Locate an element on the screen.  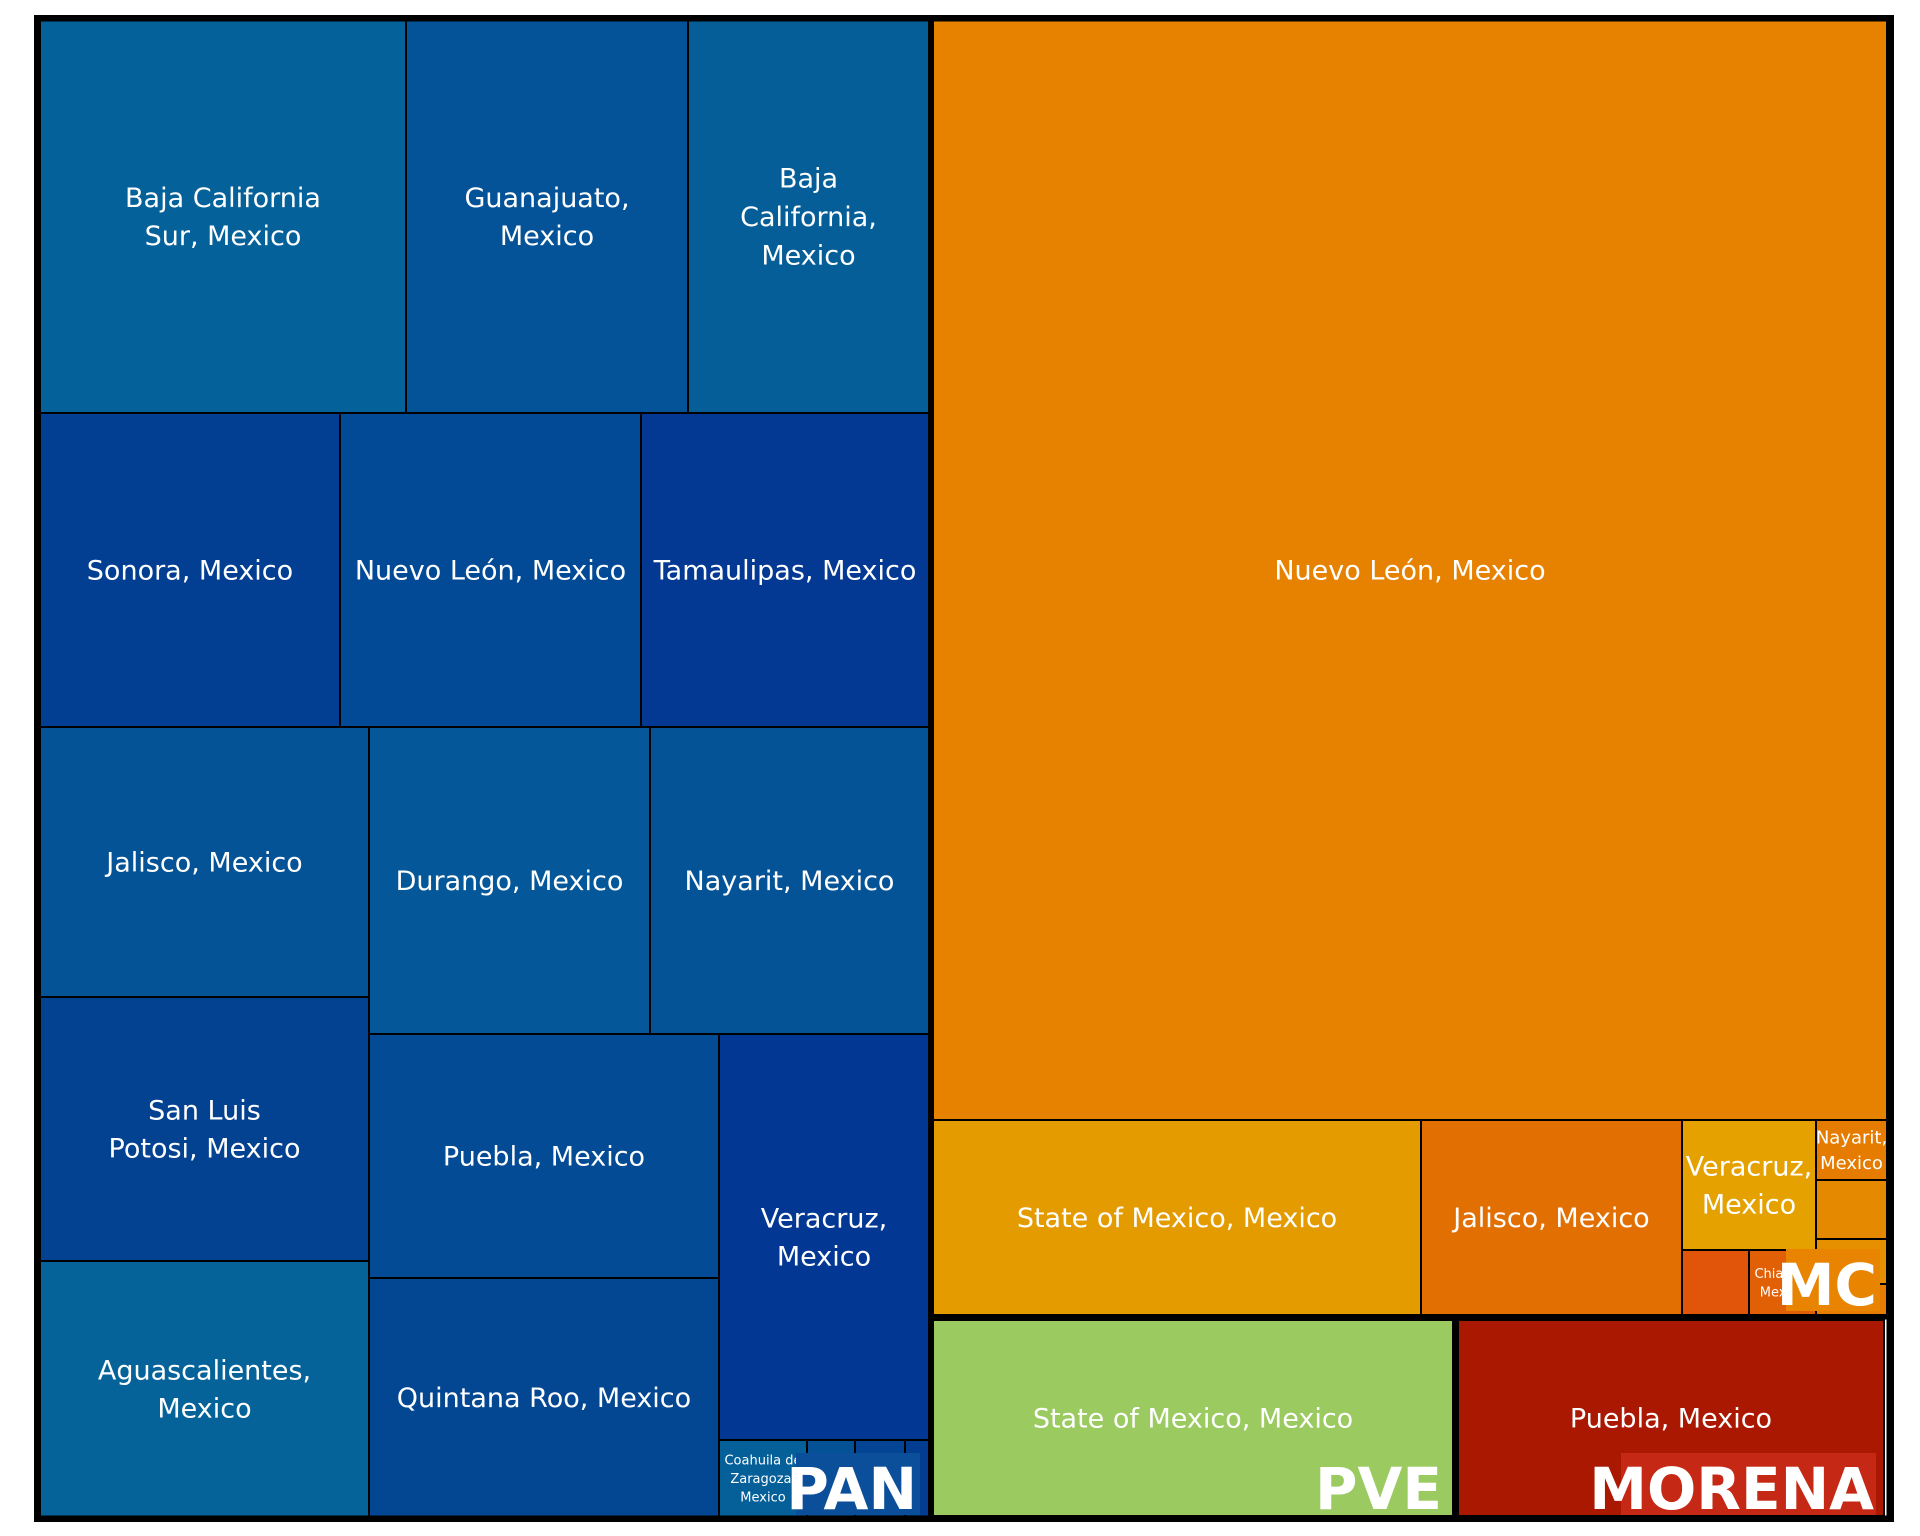
group-label-pan: PAN is located at coordinates (851, 1489).